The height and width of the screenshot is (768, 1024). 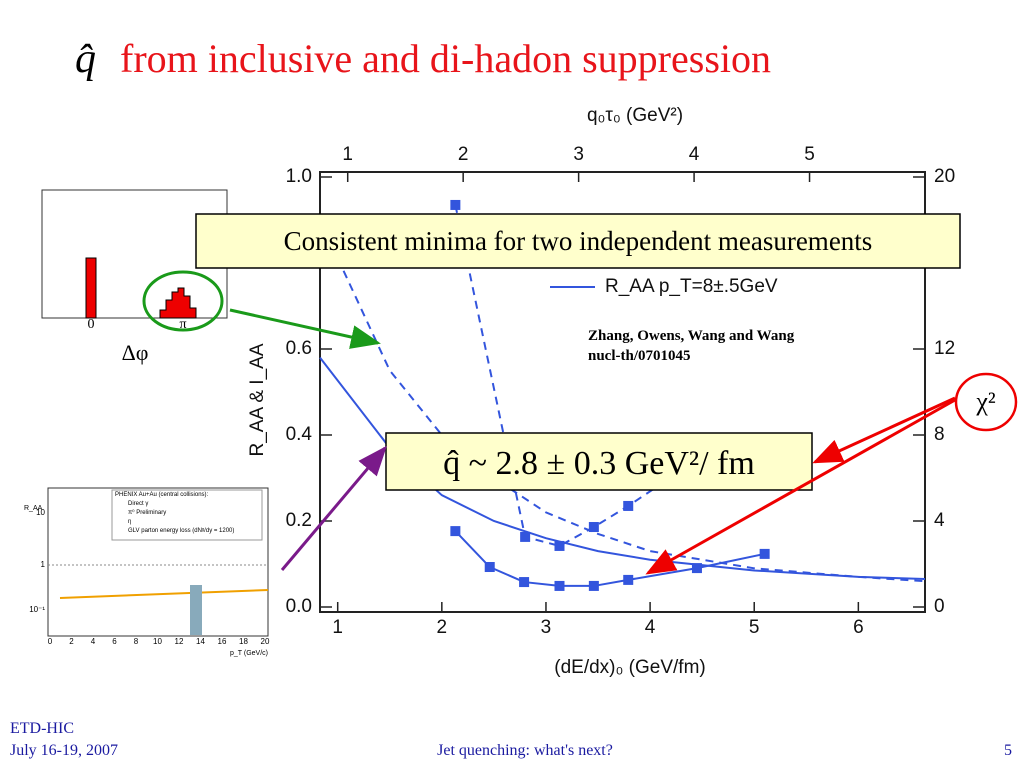 I want to click on x2-tick-label: 2, so click(x=463, y=154).